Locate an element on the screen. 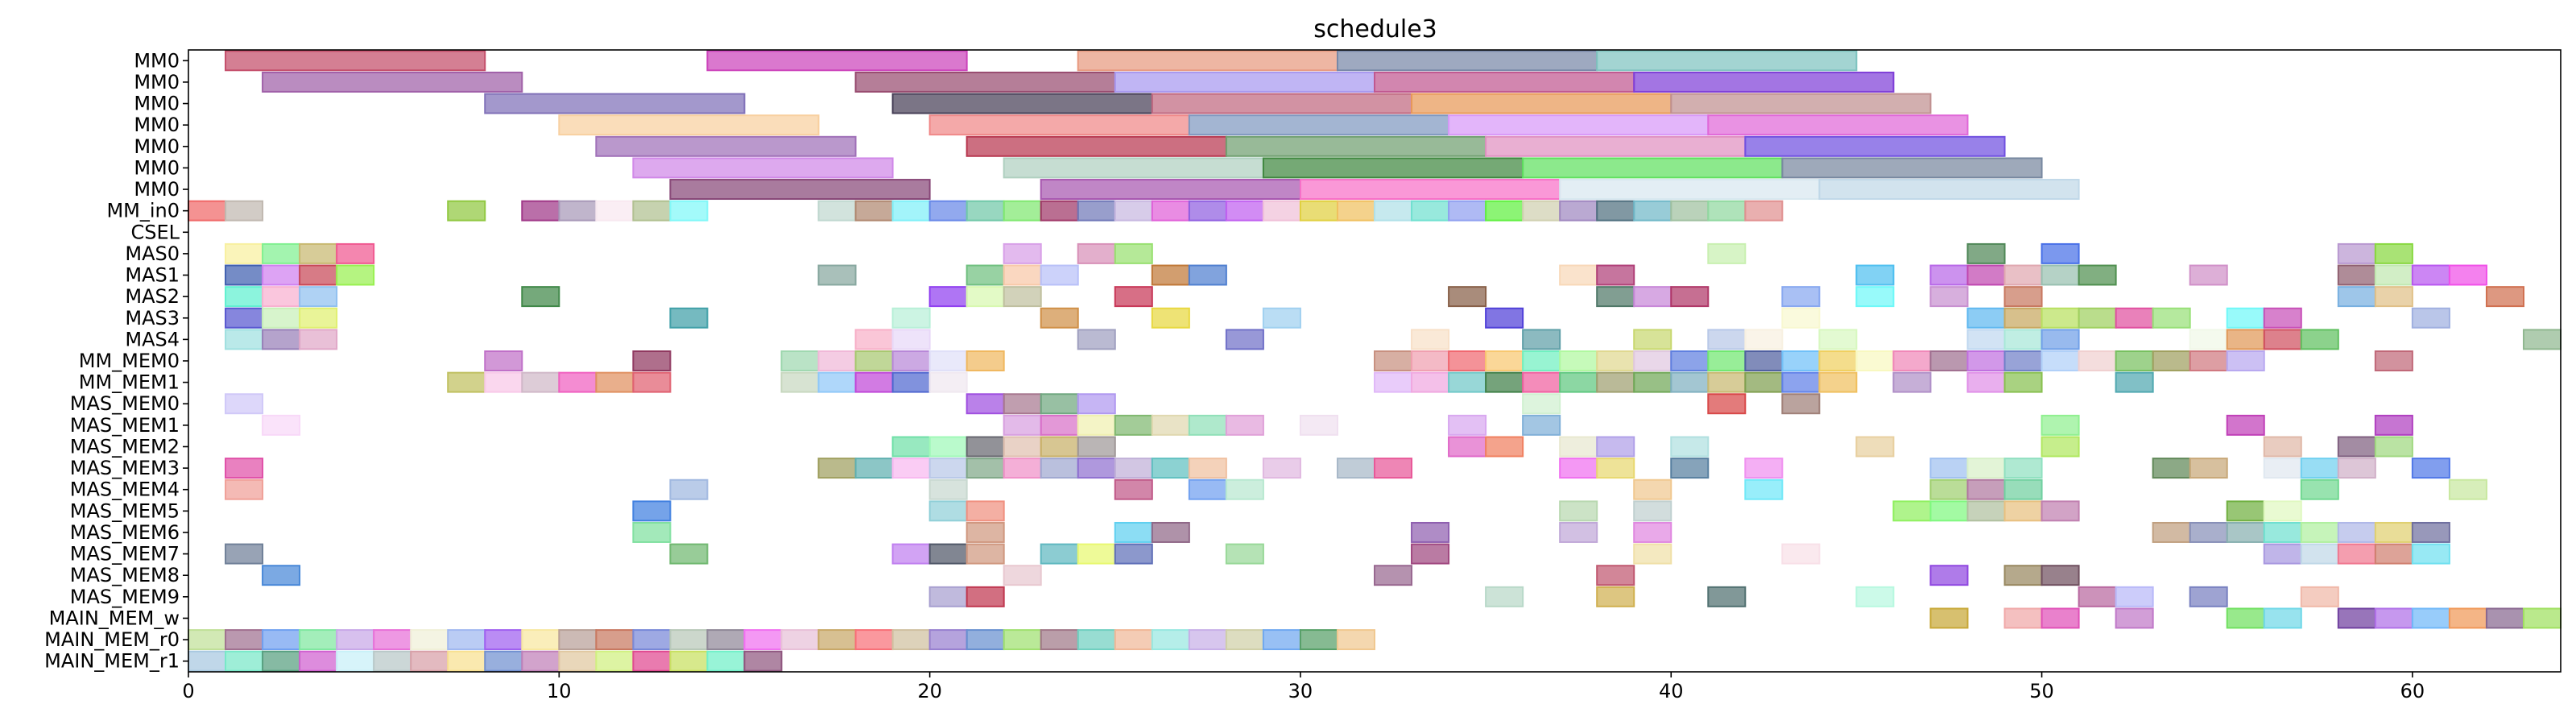 The width and height of the screenshot is (2576, 725). y-tick-label: MAS_MEM4 is located at coordinates (125, 490).